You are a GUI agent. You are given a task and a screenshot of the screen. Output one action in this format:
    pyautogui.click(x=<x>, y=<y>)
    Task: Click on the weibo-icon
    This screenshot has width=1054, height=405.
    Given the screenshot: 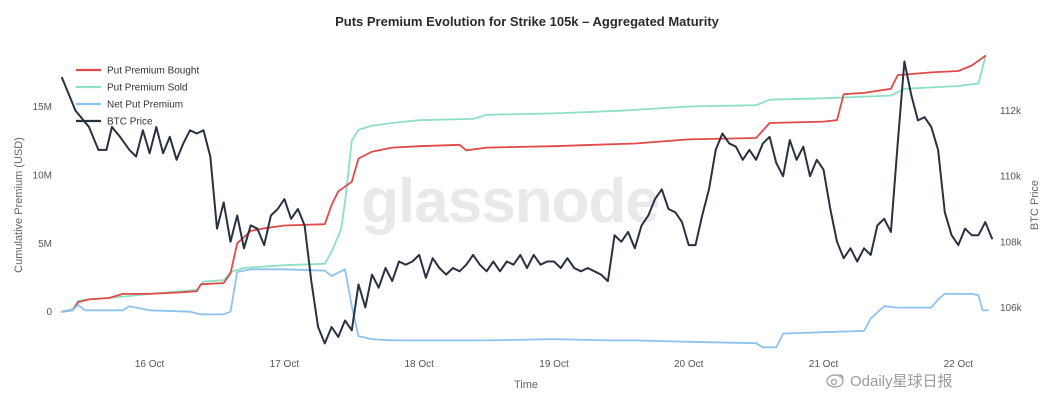 What is the action you would take?
    pyautogui.click(x=835, y=381)
    